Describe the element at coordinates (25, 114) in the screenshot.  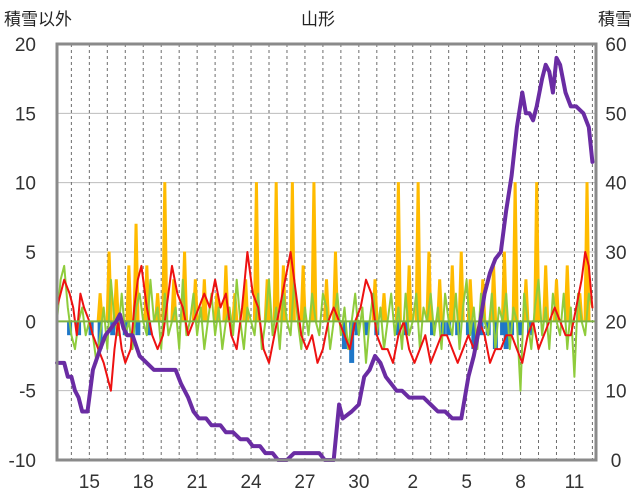
I see `left-tick-label: 15` at that location.